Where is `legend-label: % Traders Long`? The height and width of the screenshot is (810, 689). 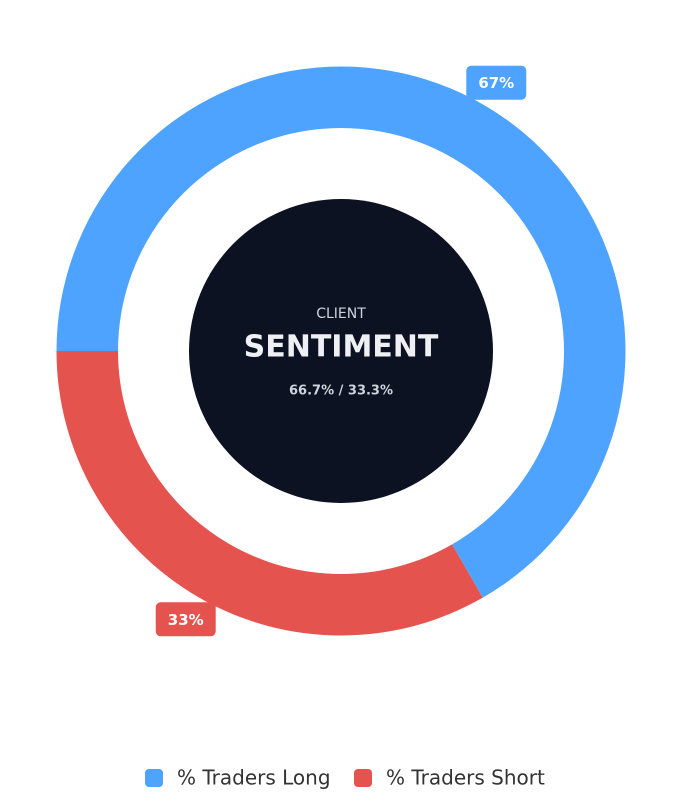
legend-label: % Traders Long is located at coordinates (254, 778).